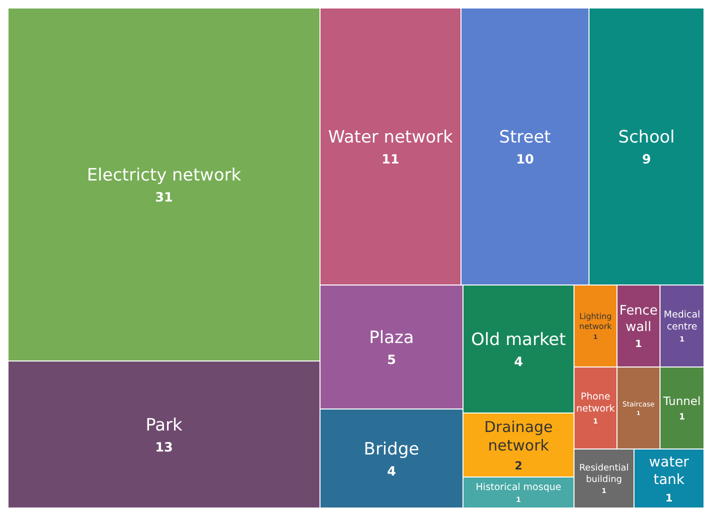  I want to click on data-label: 13, so click(164, 448).